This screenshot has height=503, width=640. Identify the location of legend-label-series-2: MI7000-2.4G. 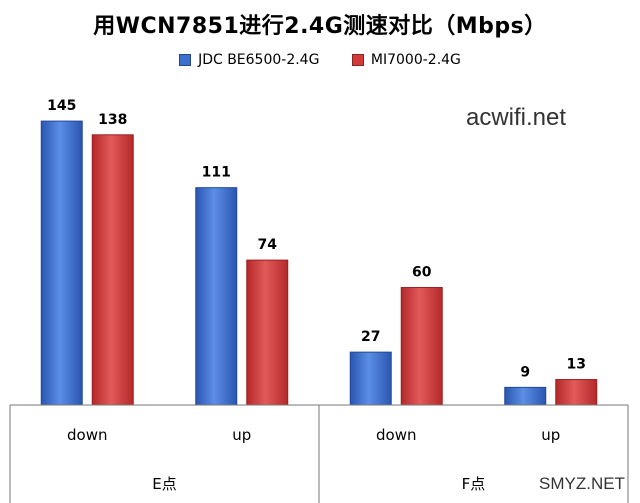
(415, 60).